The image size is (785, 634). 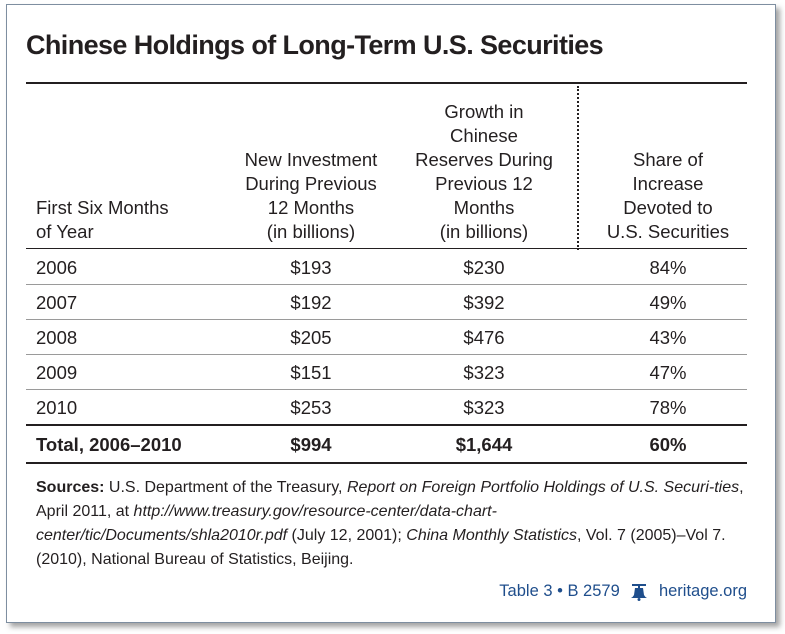 What do you see at coordinates (386, 425) in the screenshot?
I see `total-rule` at bounding box center [386, 425].